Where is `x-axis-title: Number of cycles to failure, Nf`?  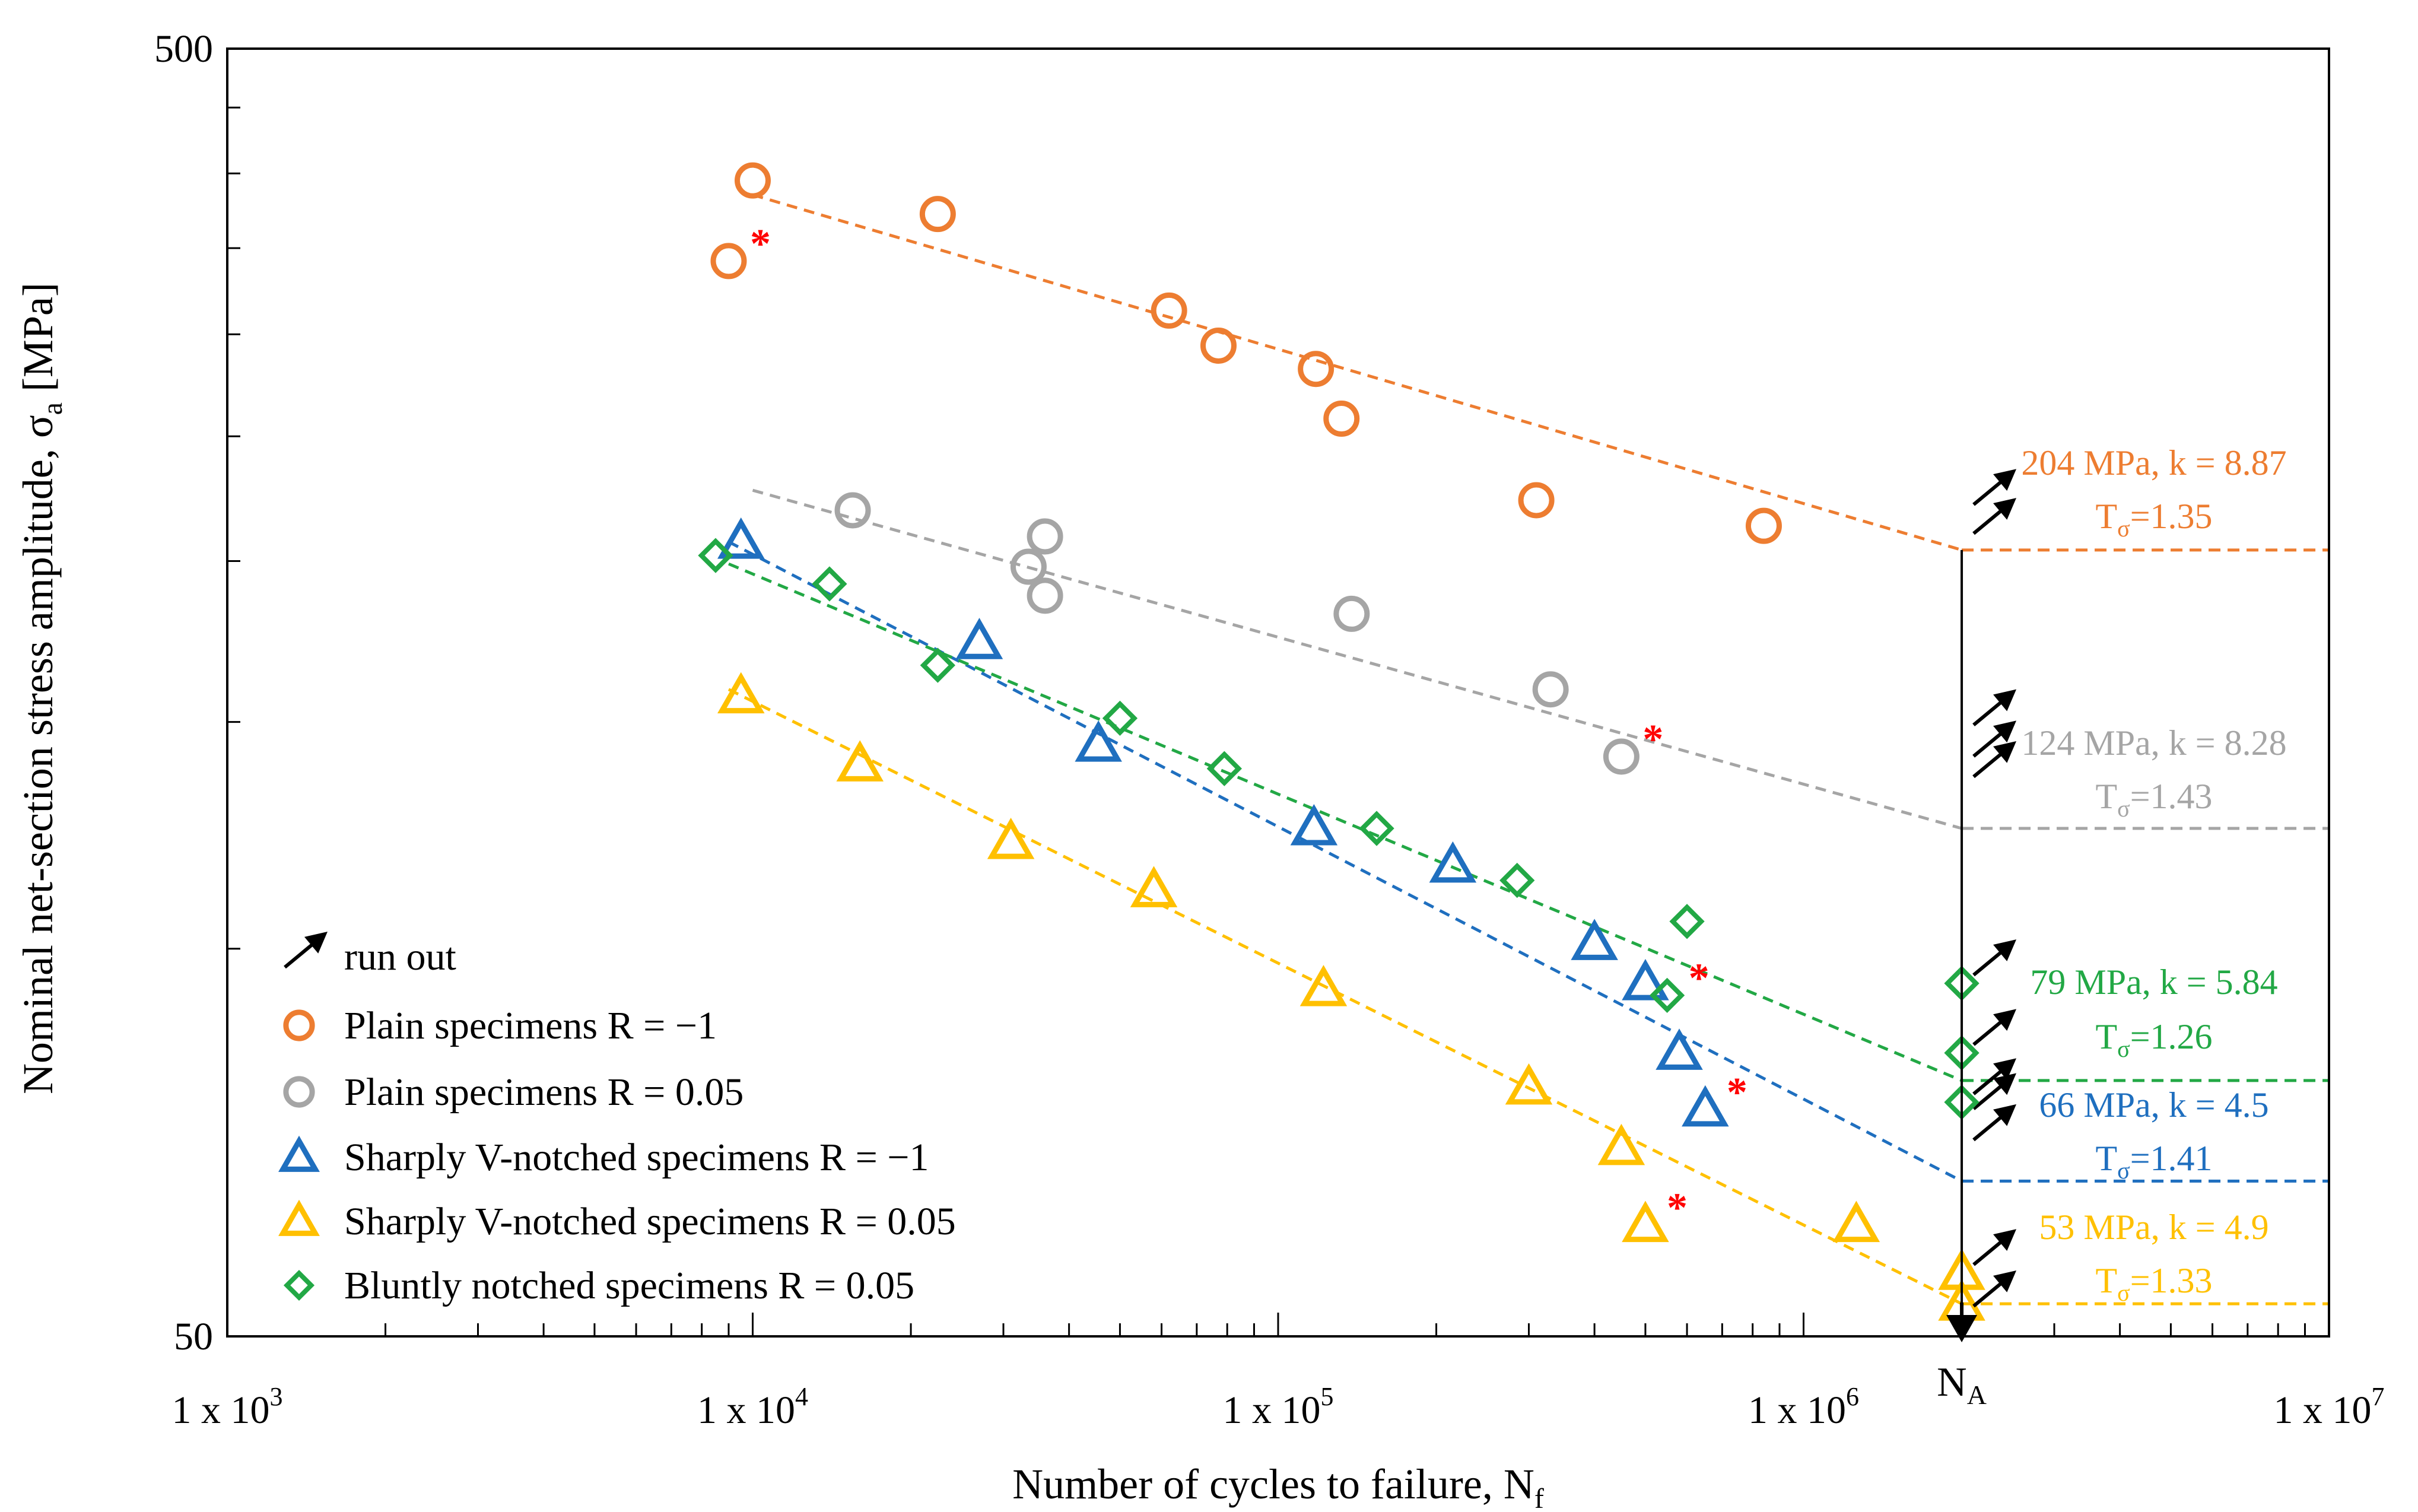 x-axis-title: Number of cycles to failure, Nf is located at coordinates (1278, 1486).